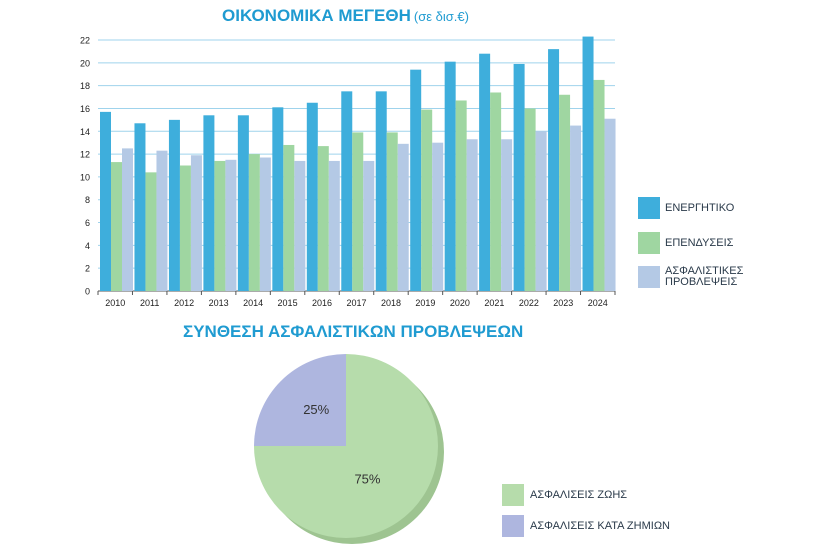 Image resolution: width=816 pixels, height=556 pixels. I want to click on x-tick-label: 2023, so click(563, 303).